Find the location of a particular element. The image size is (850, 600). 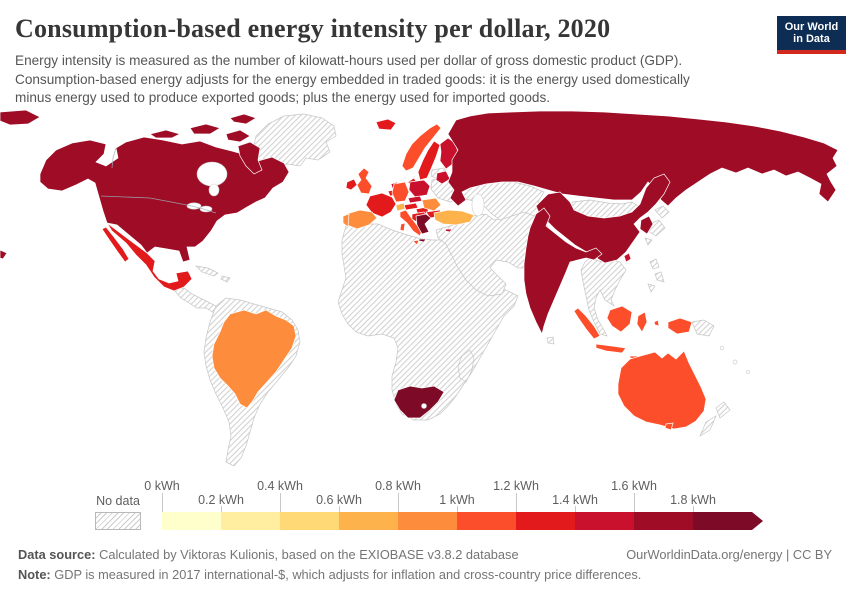

owid-logo: Our World in Data is located at coordinates (811, 33).